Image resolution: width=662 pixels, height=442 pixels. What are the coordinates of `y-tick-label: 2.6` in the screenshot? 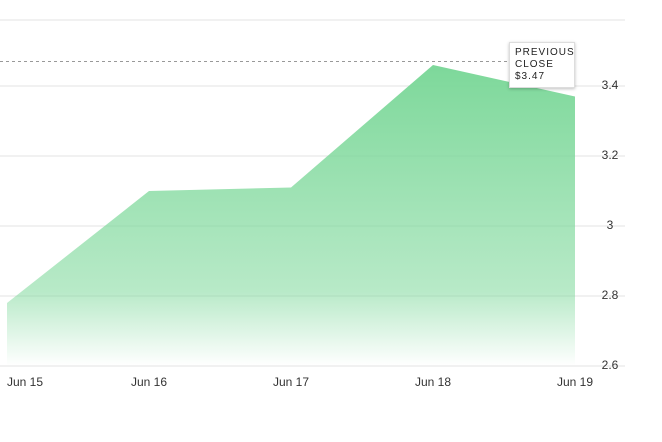 It's located at (610, 365).